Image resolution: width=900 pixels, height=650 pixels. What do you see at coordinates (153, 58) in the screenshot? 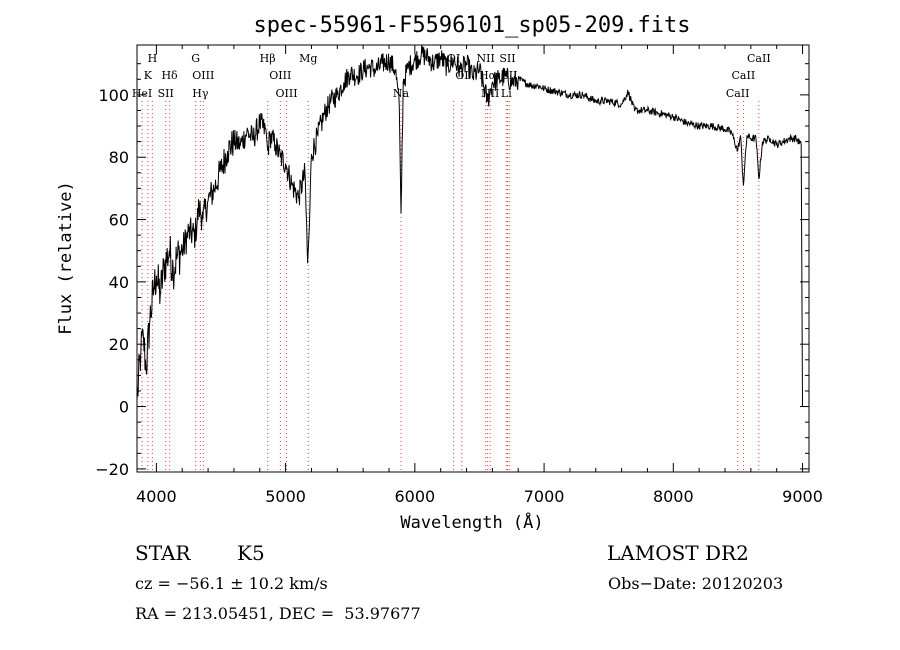
I see `line-label: H` at bounding box center [153, 58].